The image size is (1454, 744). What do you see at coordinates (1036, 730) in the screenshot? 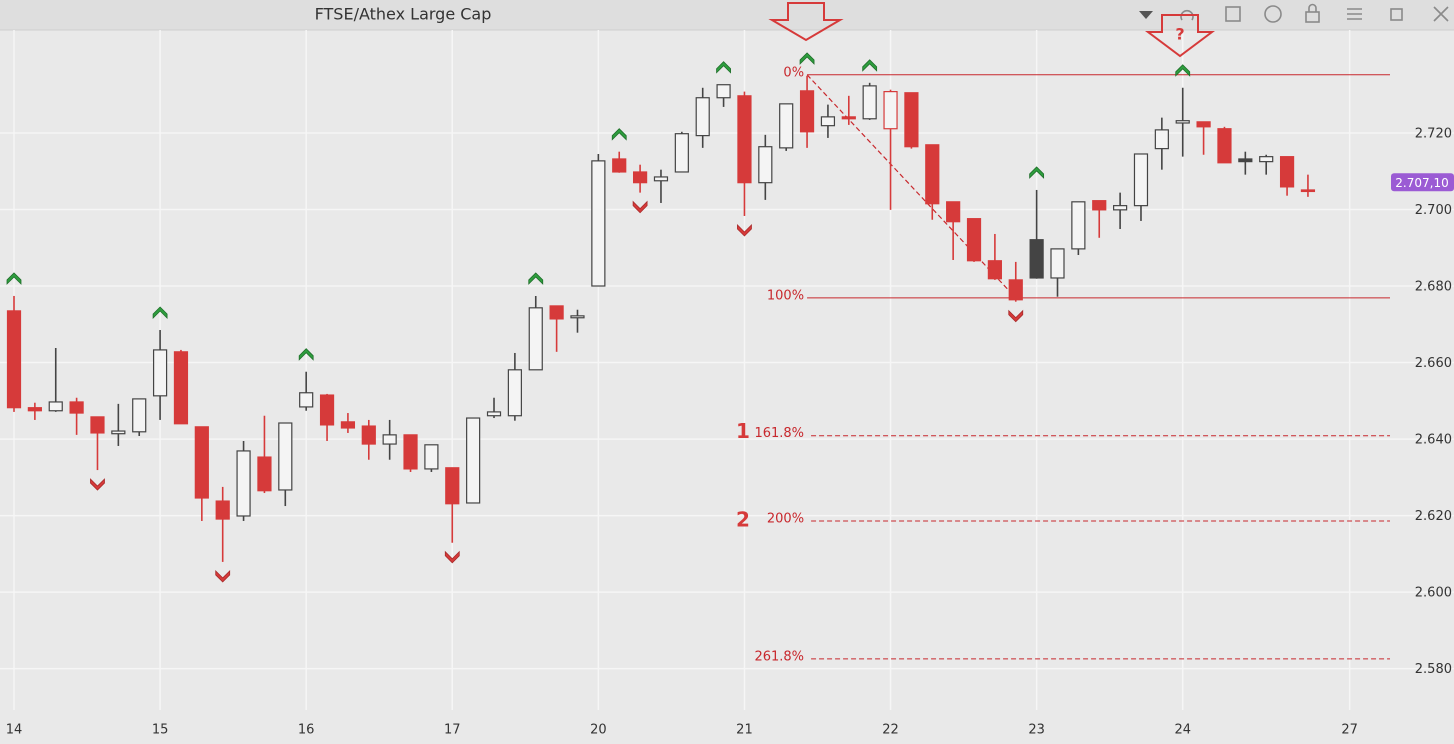
I see `x-tick-label: 23` at bounding box center [1036, 730].